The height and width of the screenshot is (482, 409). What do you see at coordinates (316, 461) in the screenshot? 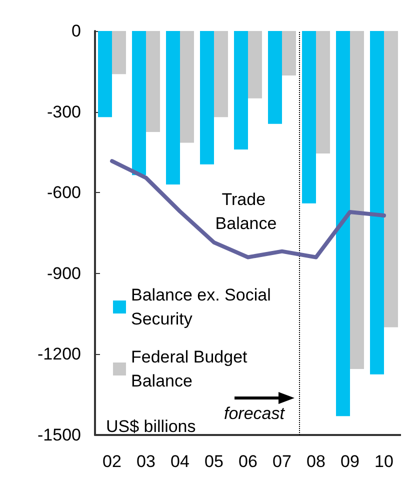
I see `x-tick-label: 08` at bounding box center [316, 461].